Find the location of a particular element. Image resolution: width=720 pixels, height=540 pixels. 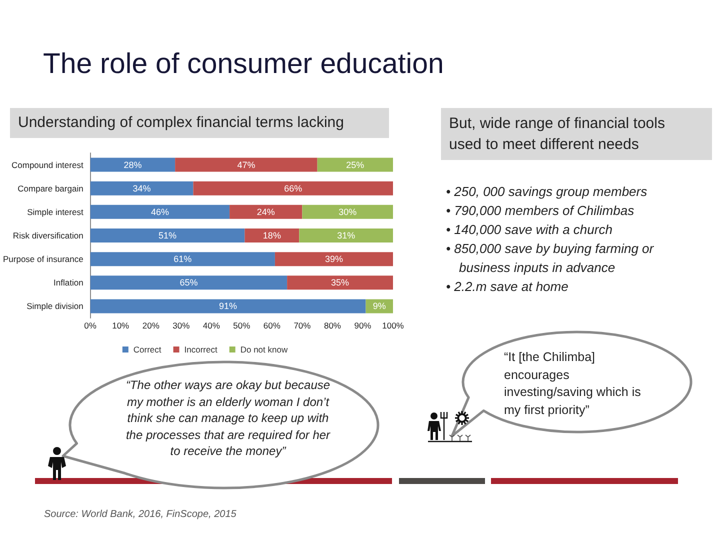

data-label: 30% is located at coordinates (347, 211).